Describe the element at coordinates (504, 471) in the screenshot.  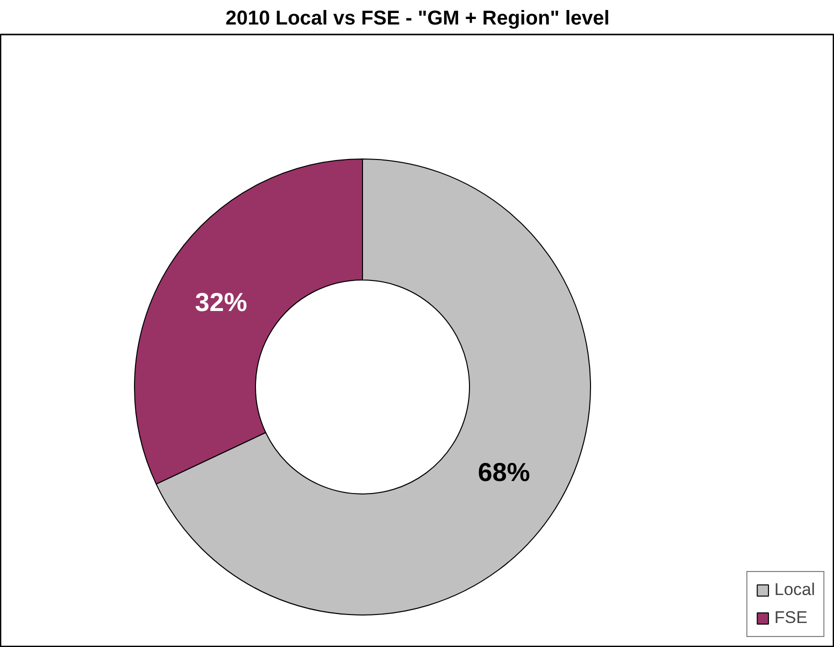
I see `data-label: 68%` at that location.